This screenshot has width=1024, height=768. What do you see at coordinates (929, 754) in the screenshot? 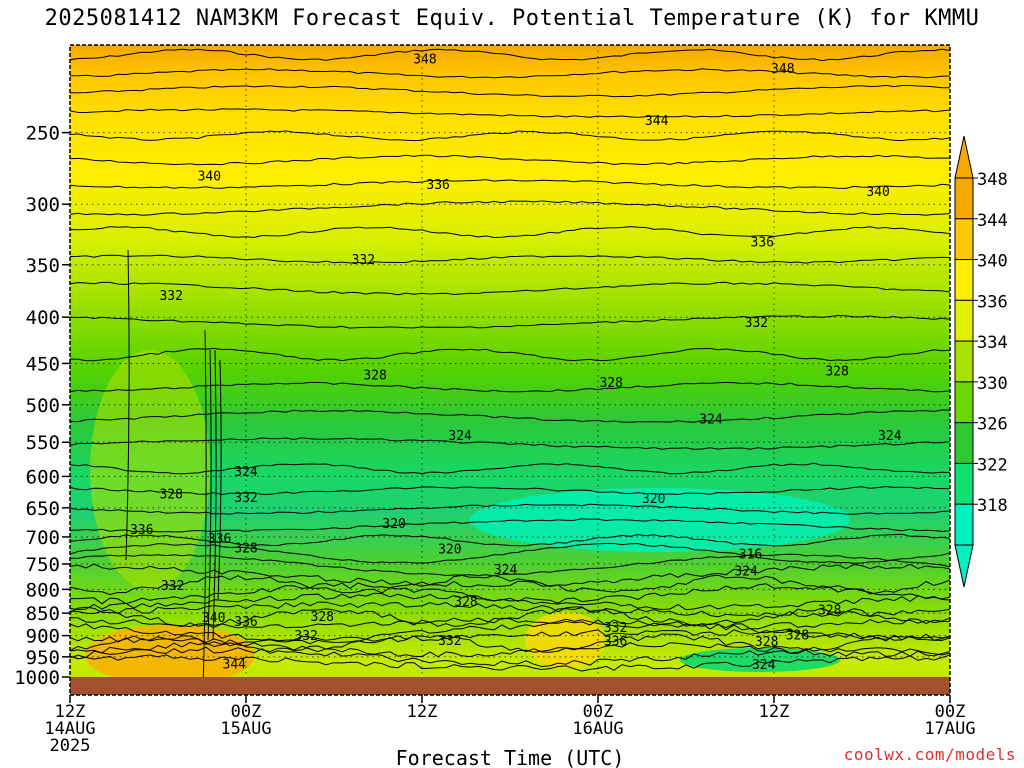
I see `credit-watermark: coolwx.com/models` at bounding box center [929, 754].